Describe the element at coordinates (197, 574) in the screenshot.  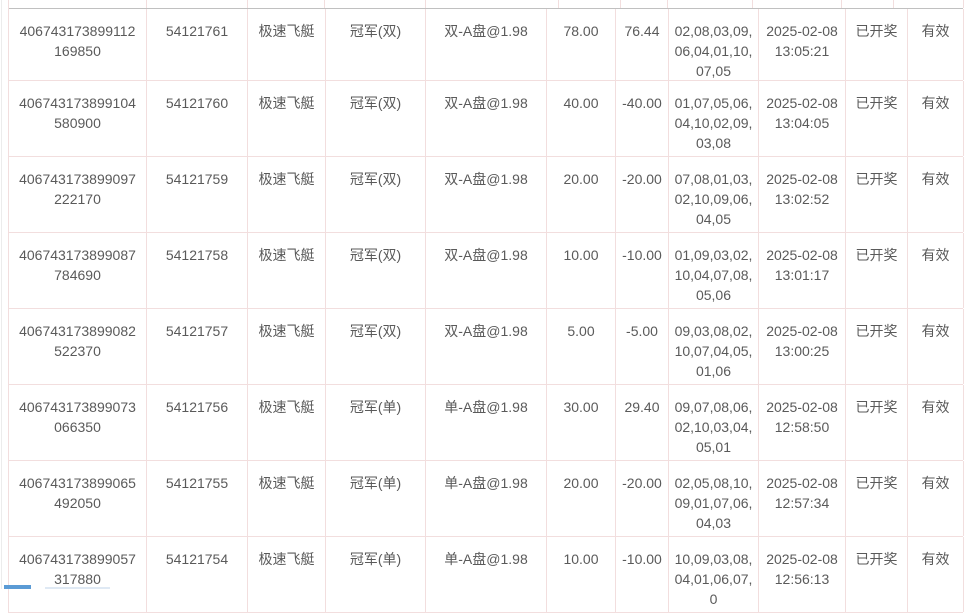
I see `cell-bet-id: 54121754` at that location.